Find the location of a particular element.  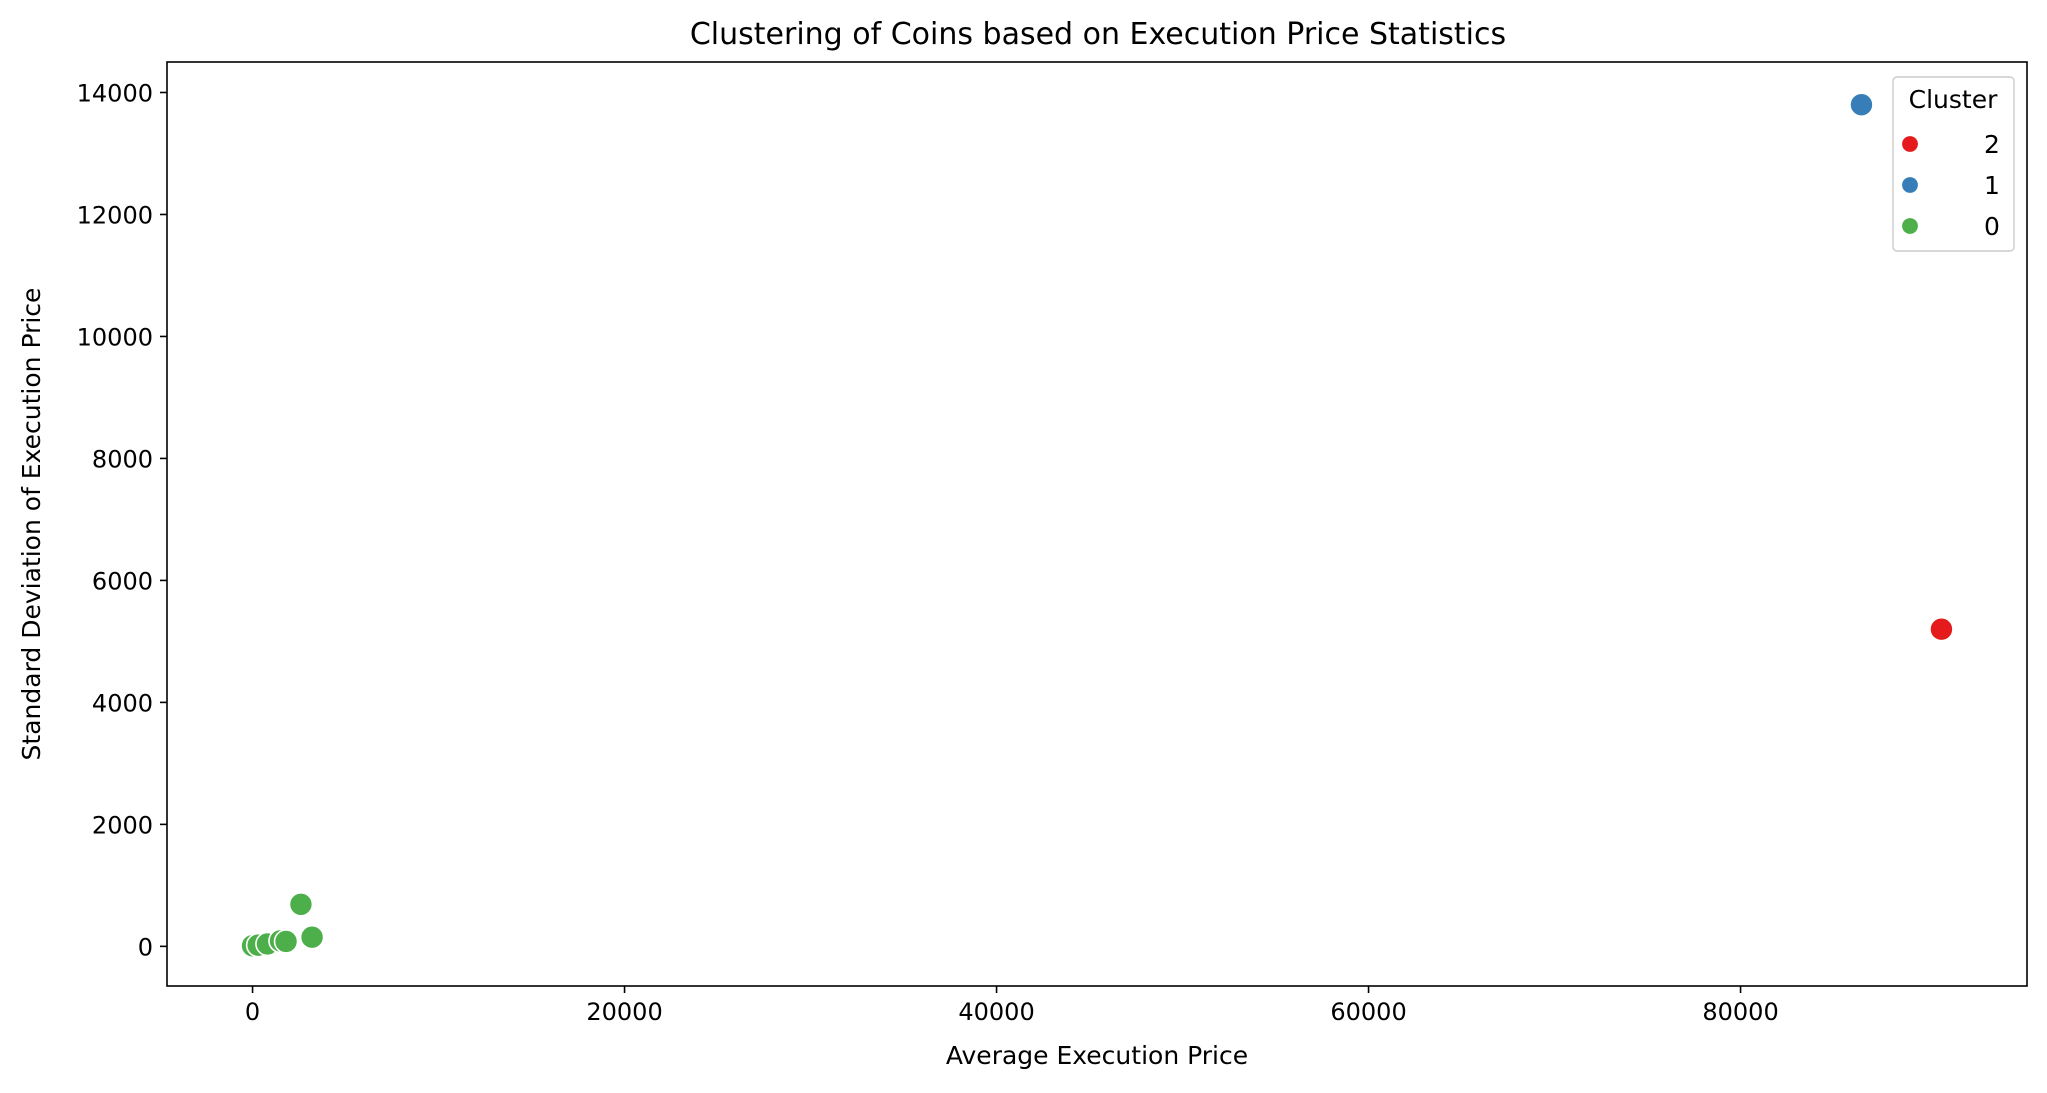

y-tick-label: 14000 is located at coordinates (115, 93).